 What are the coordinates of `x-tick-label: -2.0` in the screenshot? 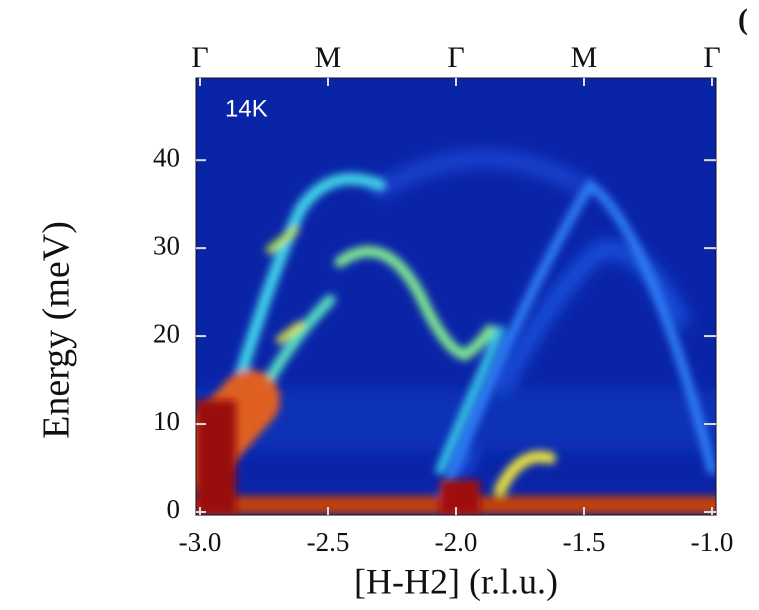 It's located at (456, 542).